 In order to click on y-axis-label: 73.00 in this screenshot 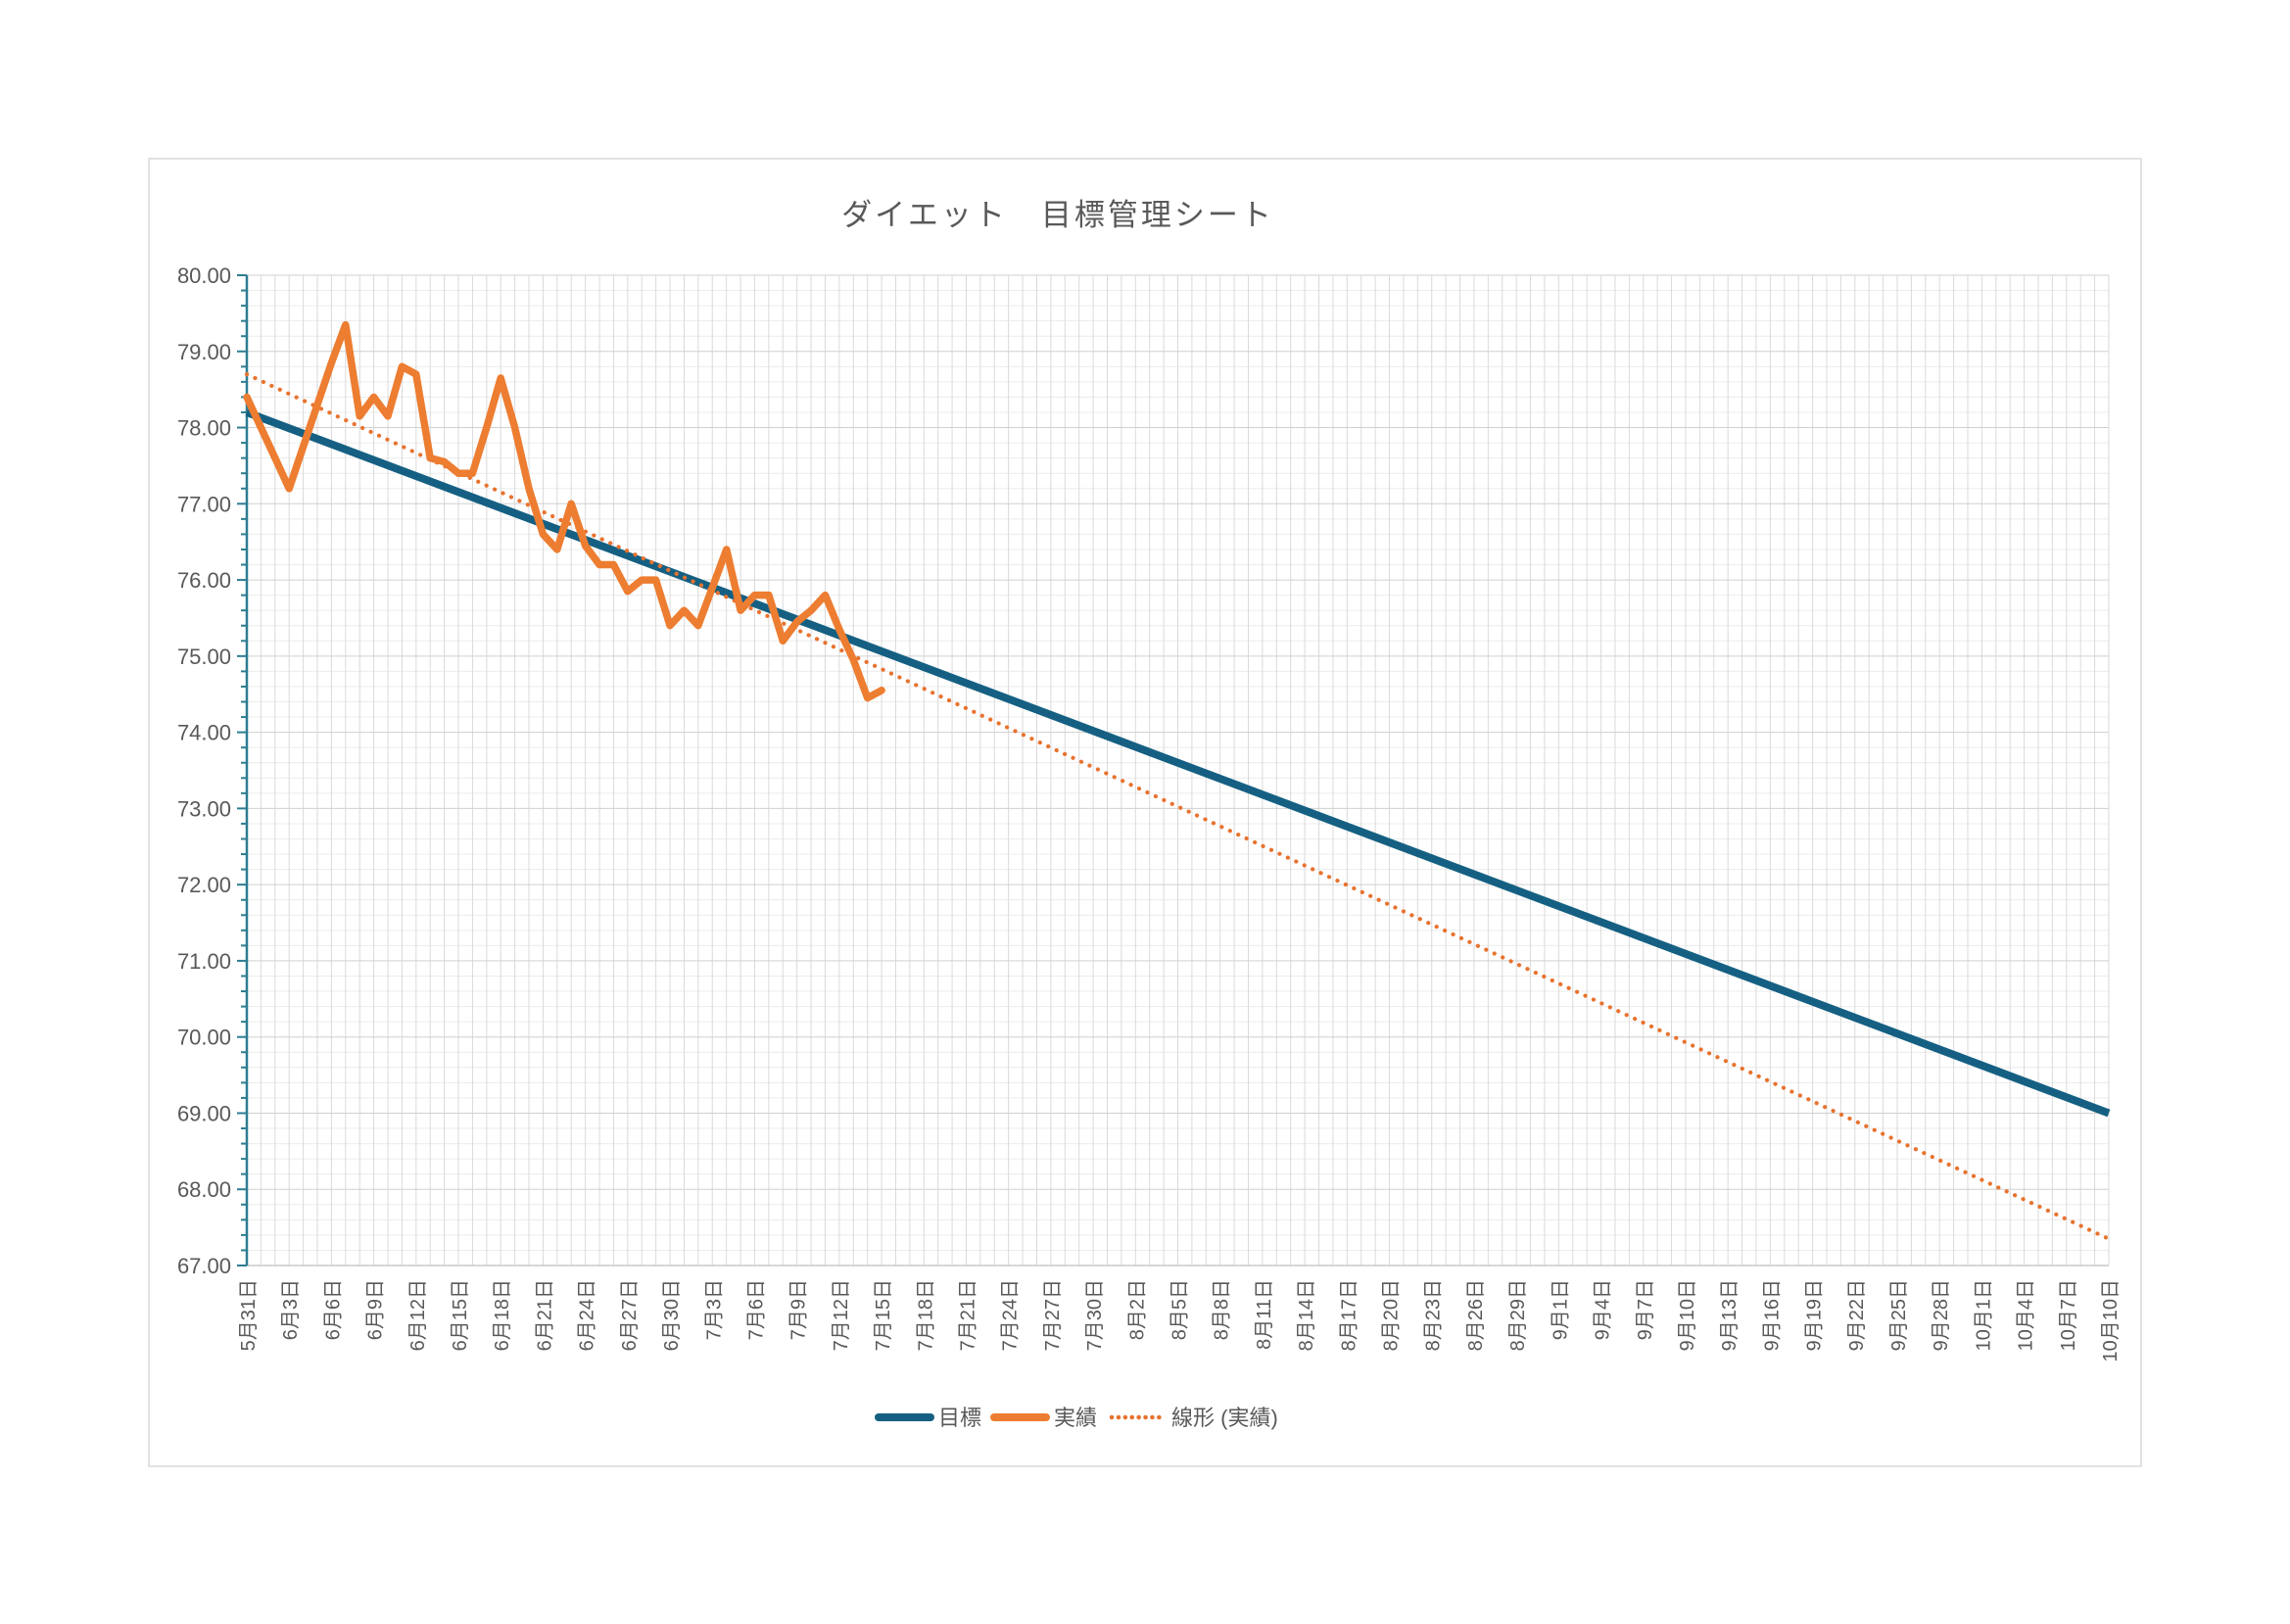, I will do `click(204, 808)`.